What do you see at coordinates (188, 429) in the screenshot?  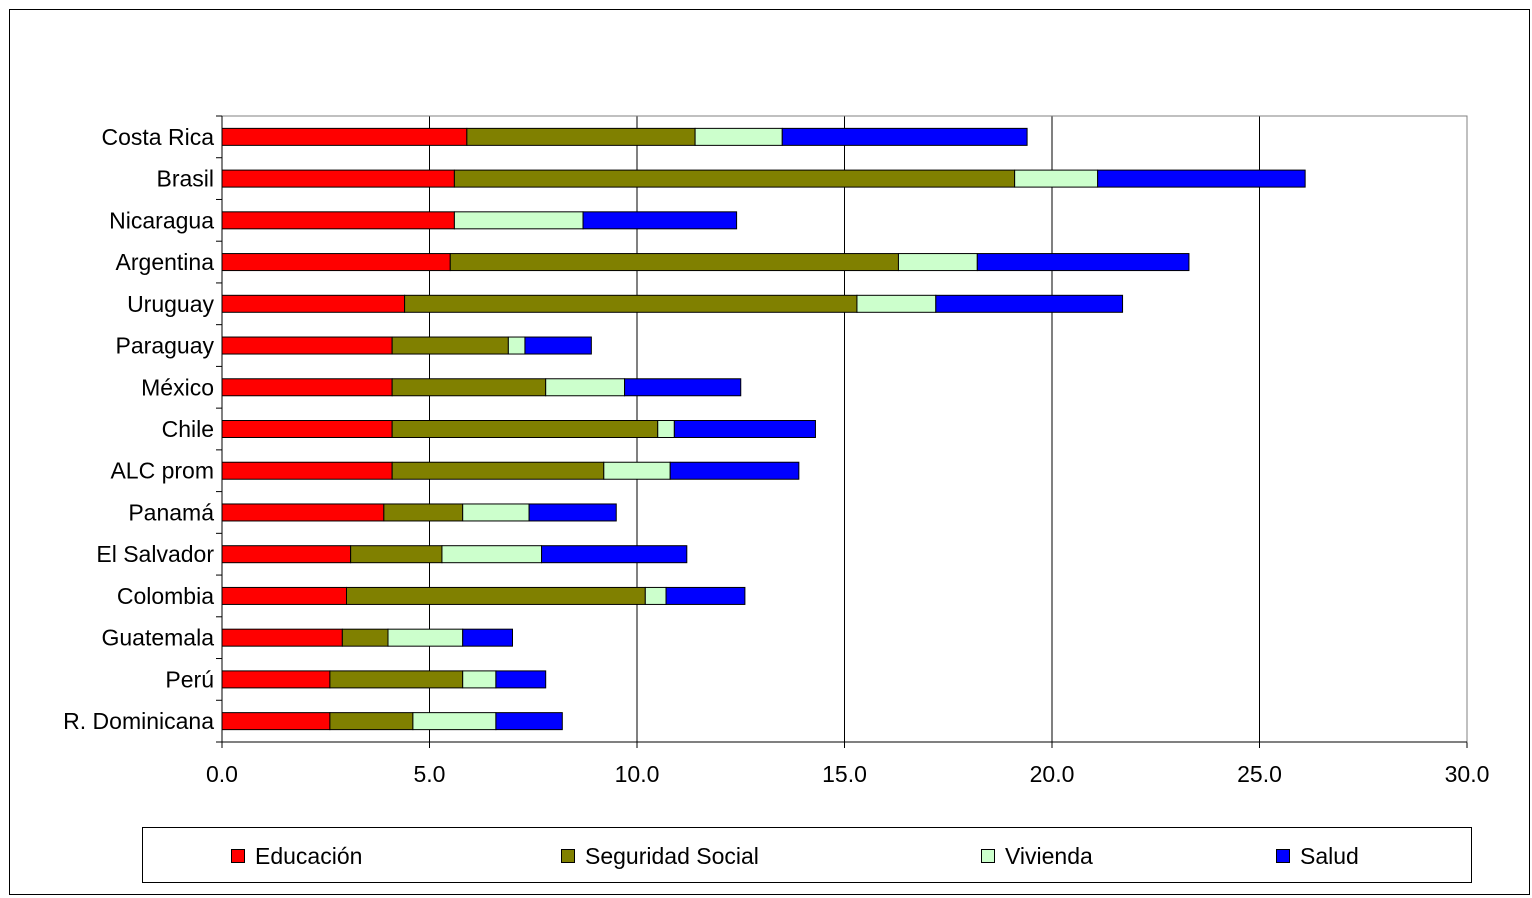 I see `category-label: Chile` at bounding box center [188, 429].